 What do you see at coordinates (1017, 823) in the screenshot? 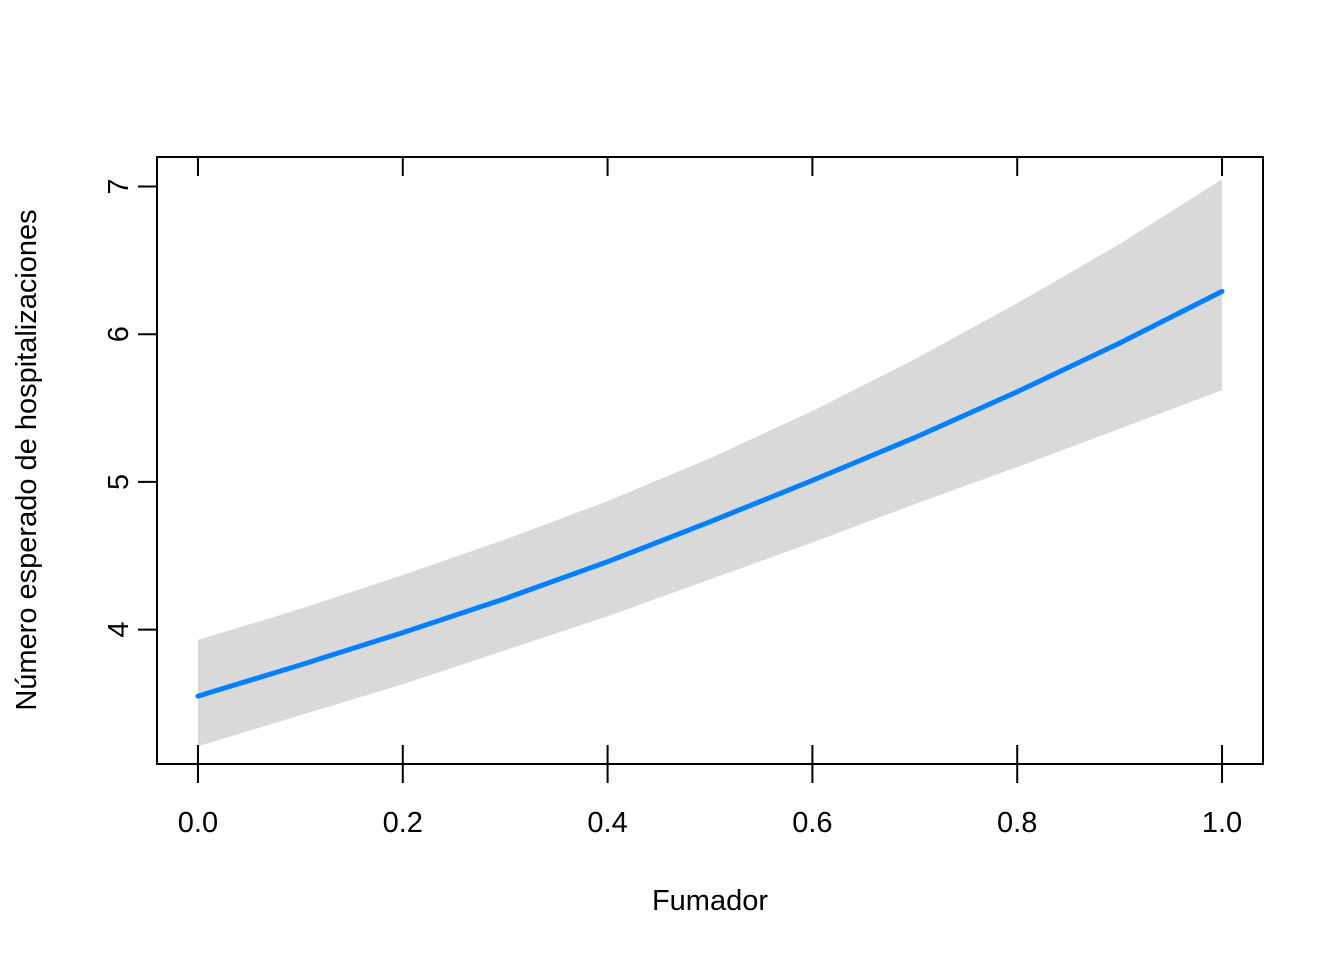
I see `x-tick-label: 0.8` at bounding box center [1017, 823].